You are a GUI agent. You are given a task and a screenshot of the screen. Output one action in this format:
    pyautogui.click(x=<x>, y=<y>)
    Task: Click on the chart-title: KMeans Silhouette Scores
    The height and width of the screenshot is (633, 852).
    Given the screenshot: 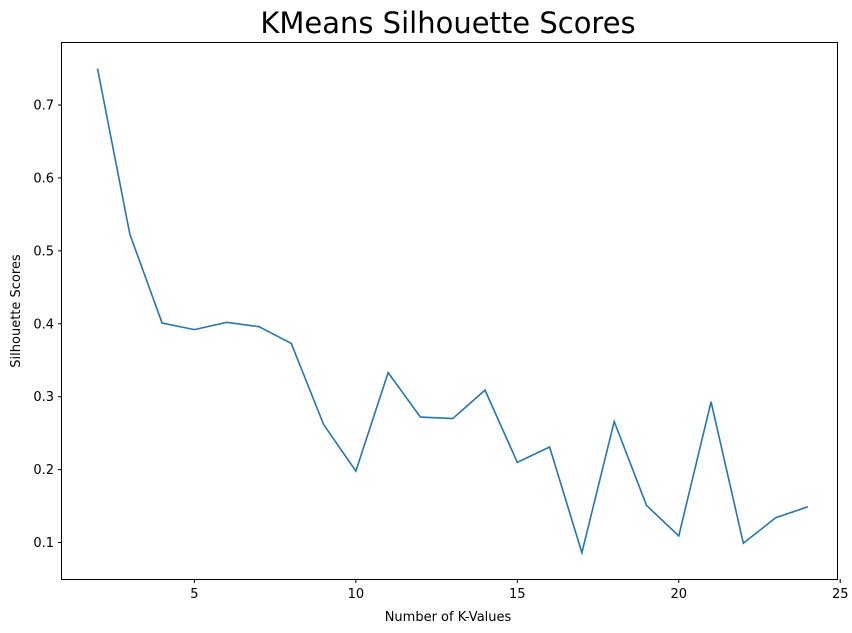 What is the action you would take?
    pyautogui.click(x=447, y=23)
    